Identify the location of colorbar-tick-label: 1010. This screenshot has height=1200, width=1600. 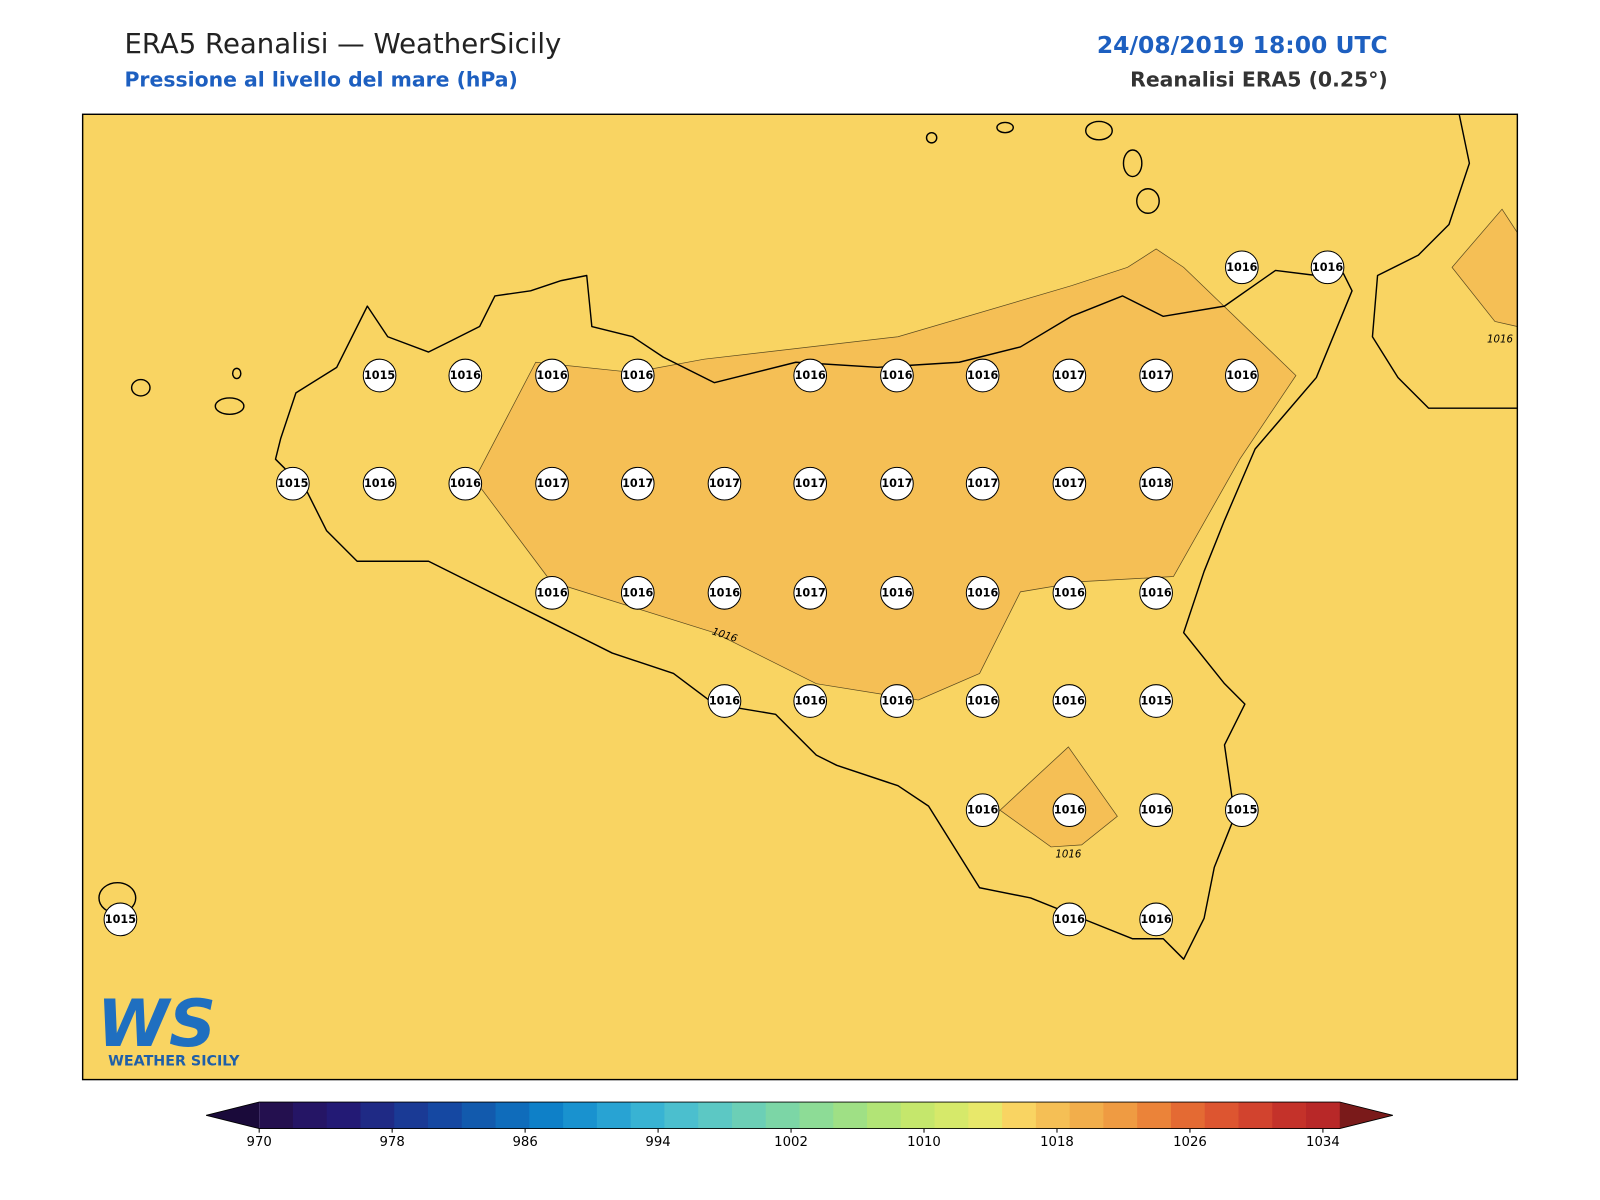
(924, 1142).